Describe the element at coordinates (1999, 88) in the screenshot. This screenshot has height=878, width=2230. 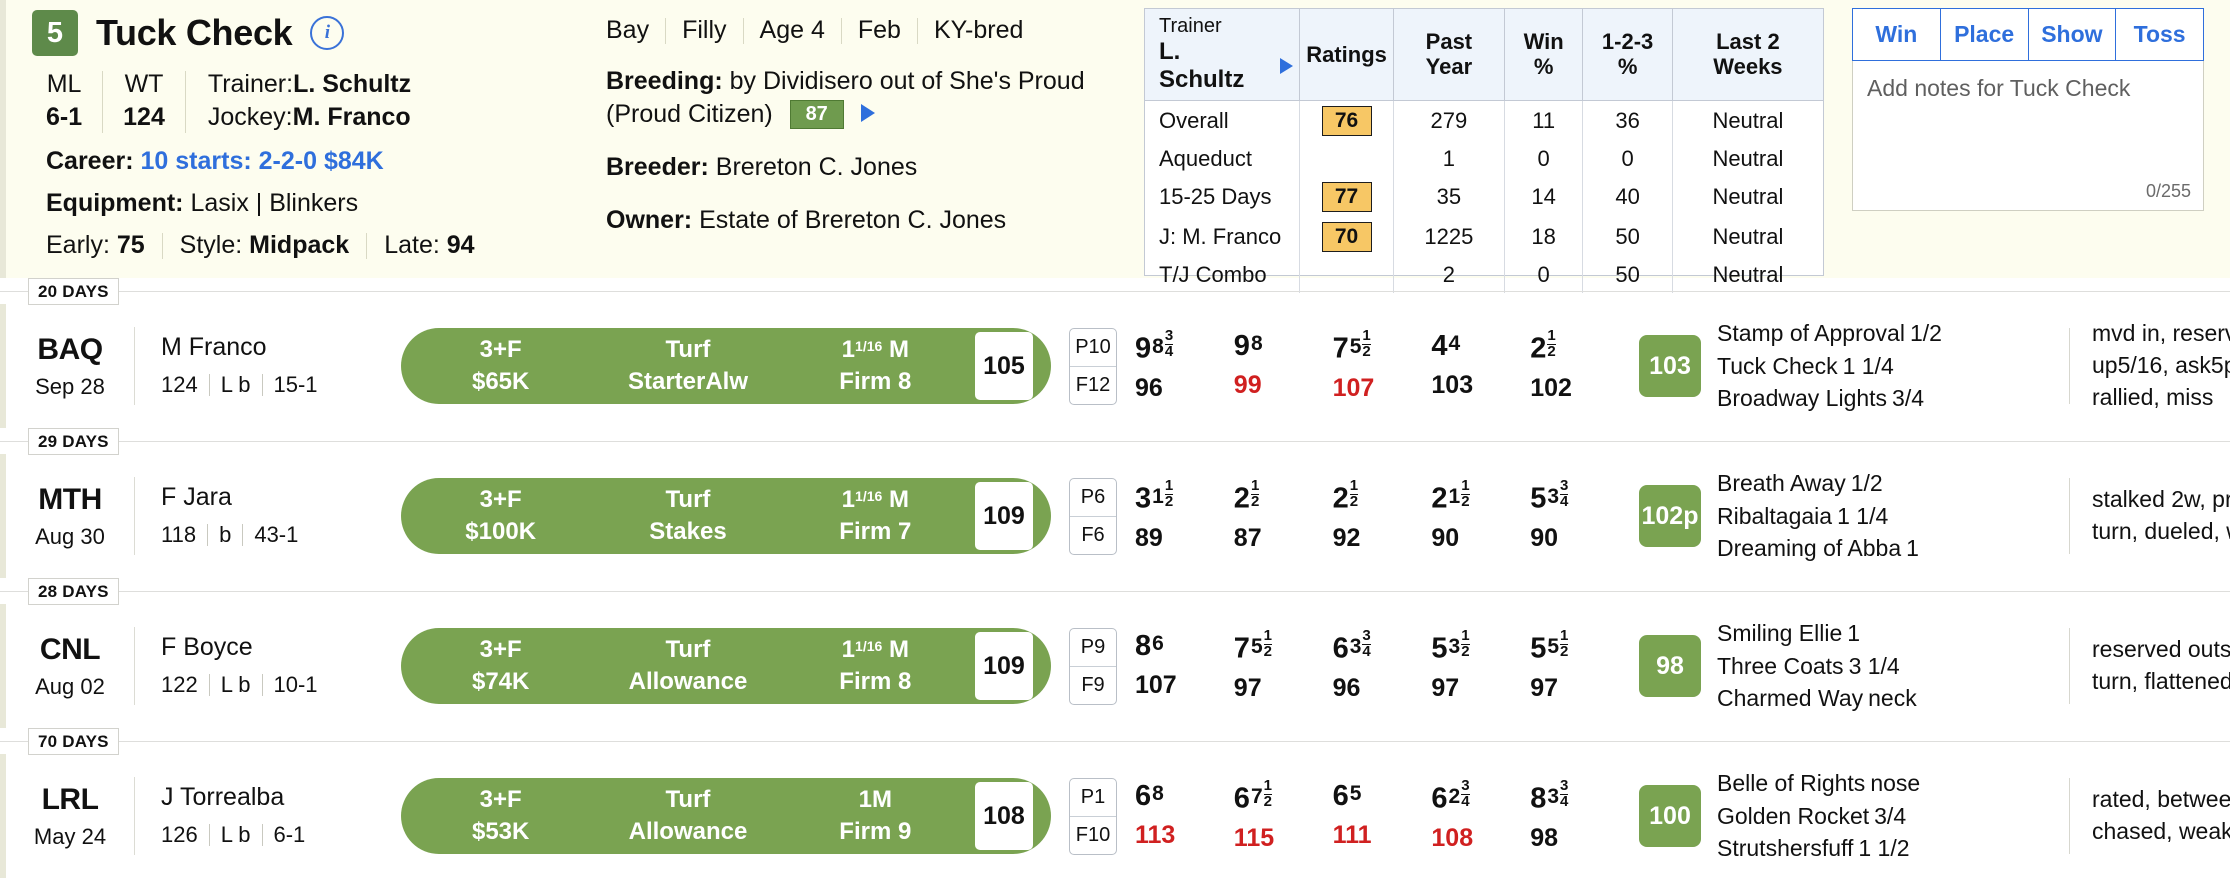
I see `notes-placeholder: Add notes for Tuck Check` at that location.